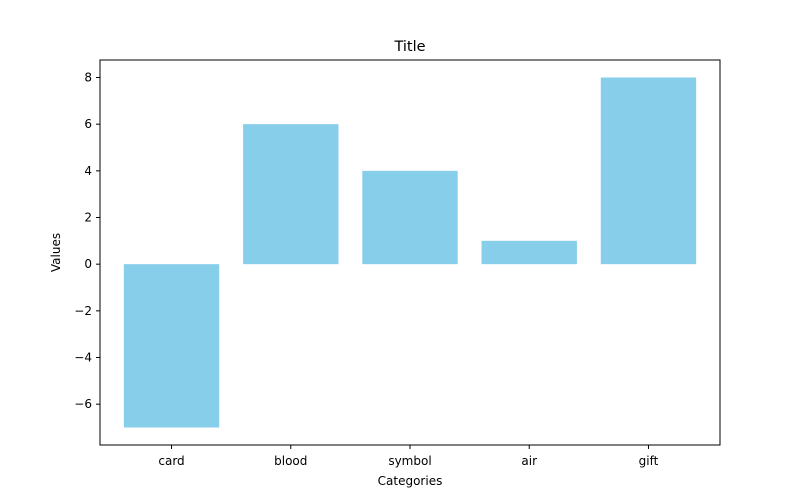 The image size is (800, 500). What do you see at coordinates (88, 124) in the screenshot?
I see `y-tick-label: 6` at bounding box center [88, 124].